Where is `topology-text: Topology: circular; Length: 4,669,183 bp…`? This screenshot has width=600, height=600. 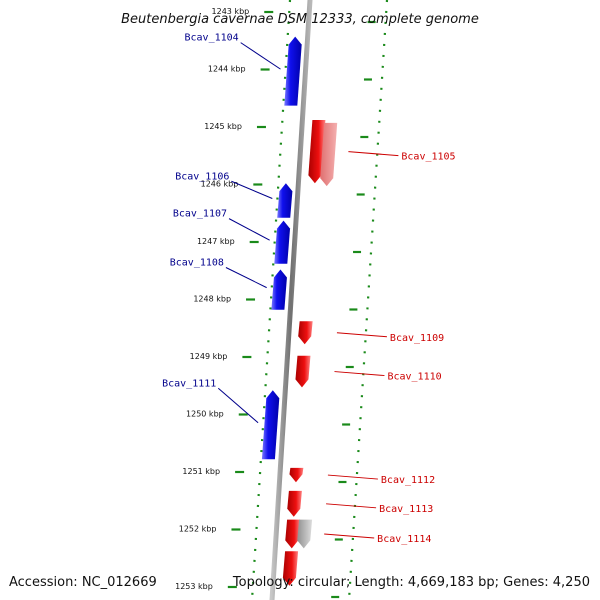
topology-text: Topology: circular; Length: 4,669,183 bp… is located at coordinates (411, 582).